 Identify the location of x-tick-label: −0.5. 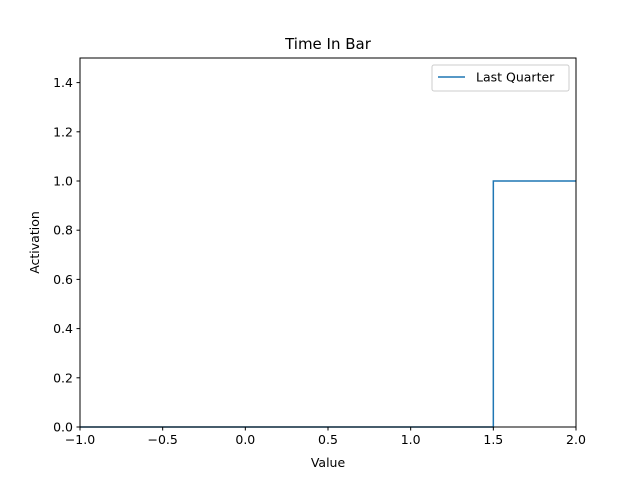
(162, 439).